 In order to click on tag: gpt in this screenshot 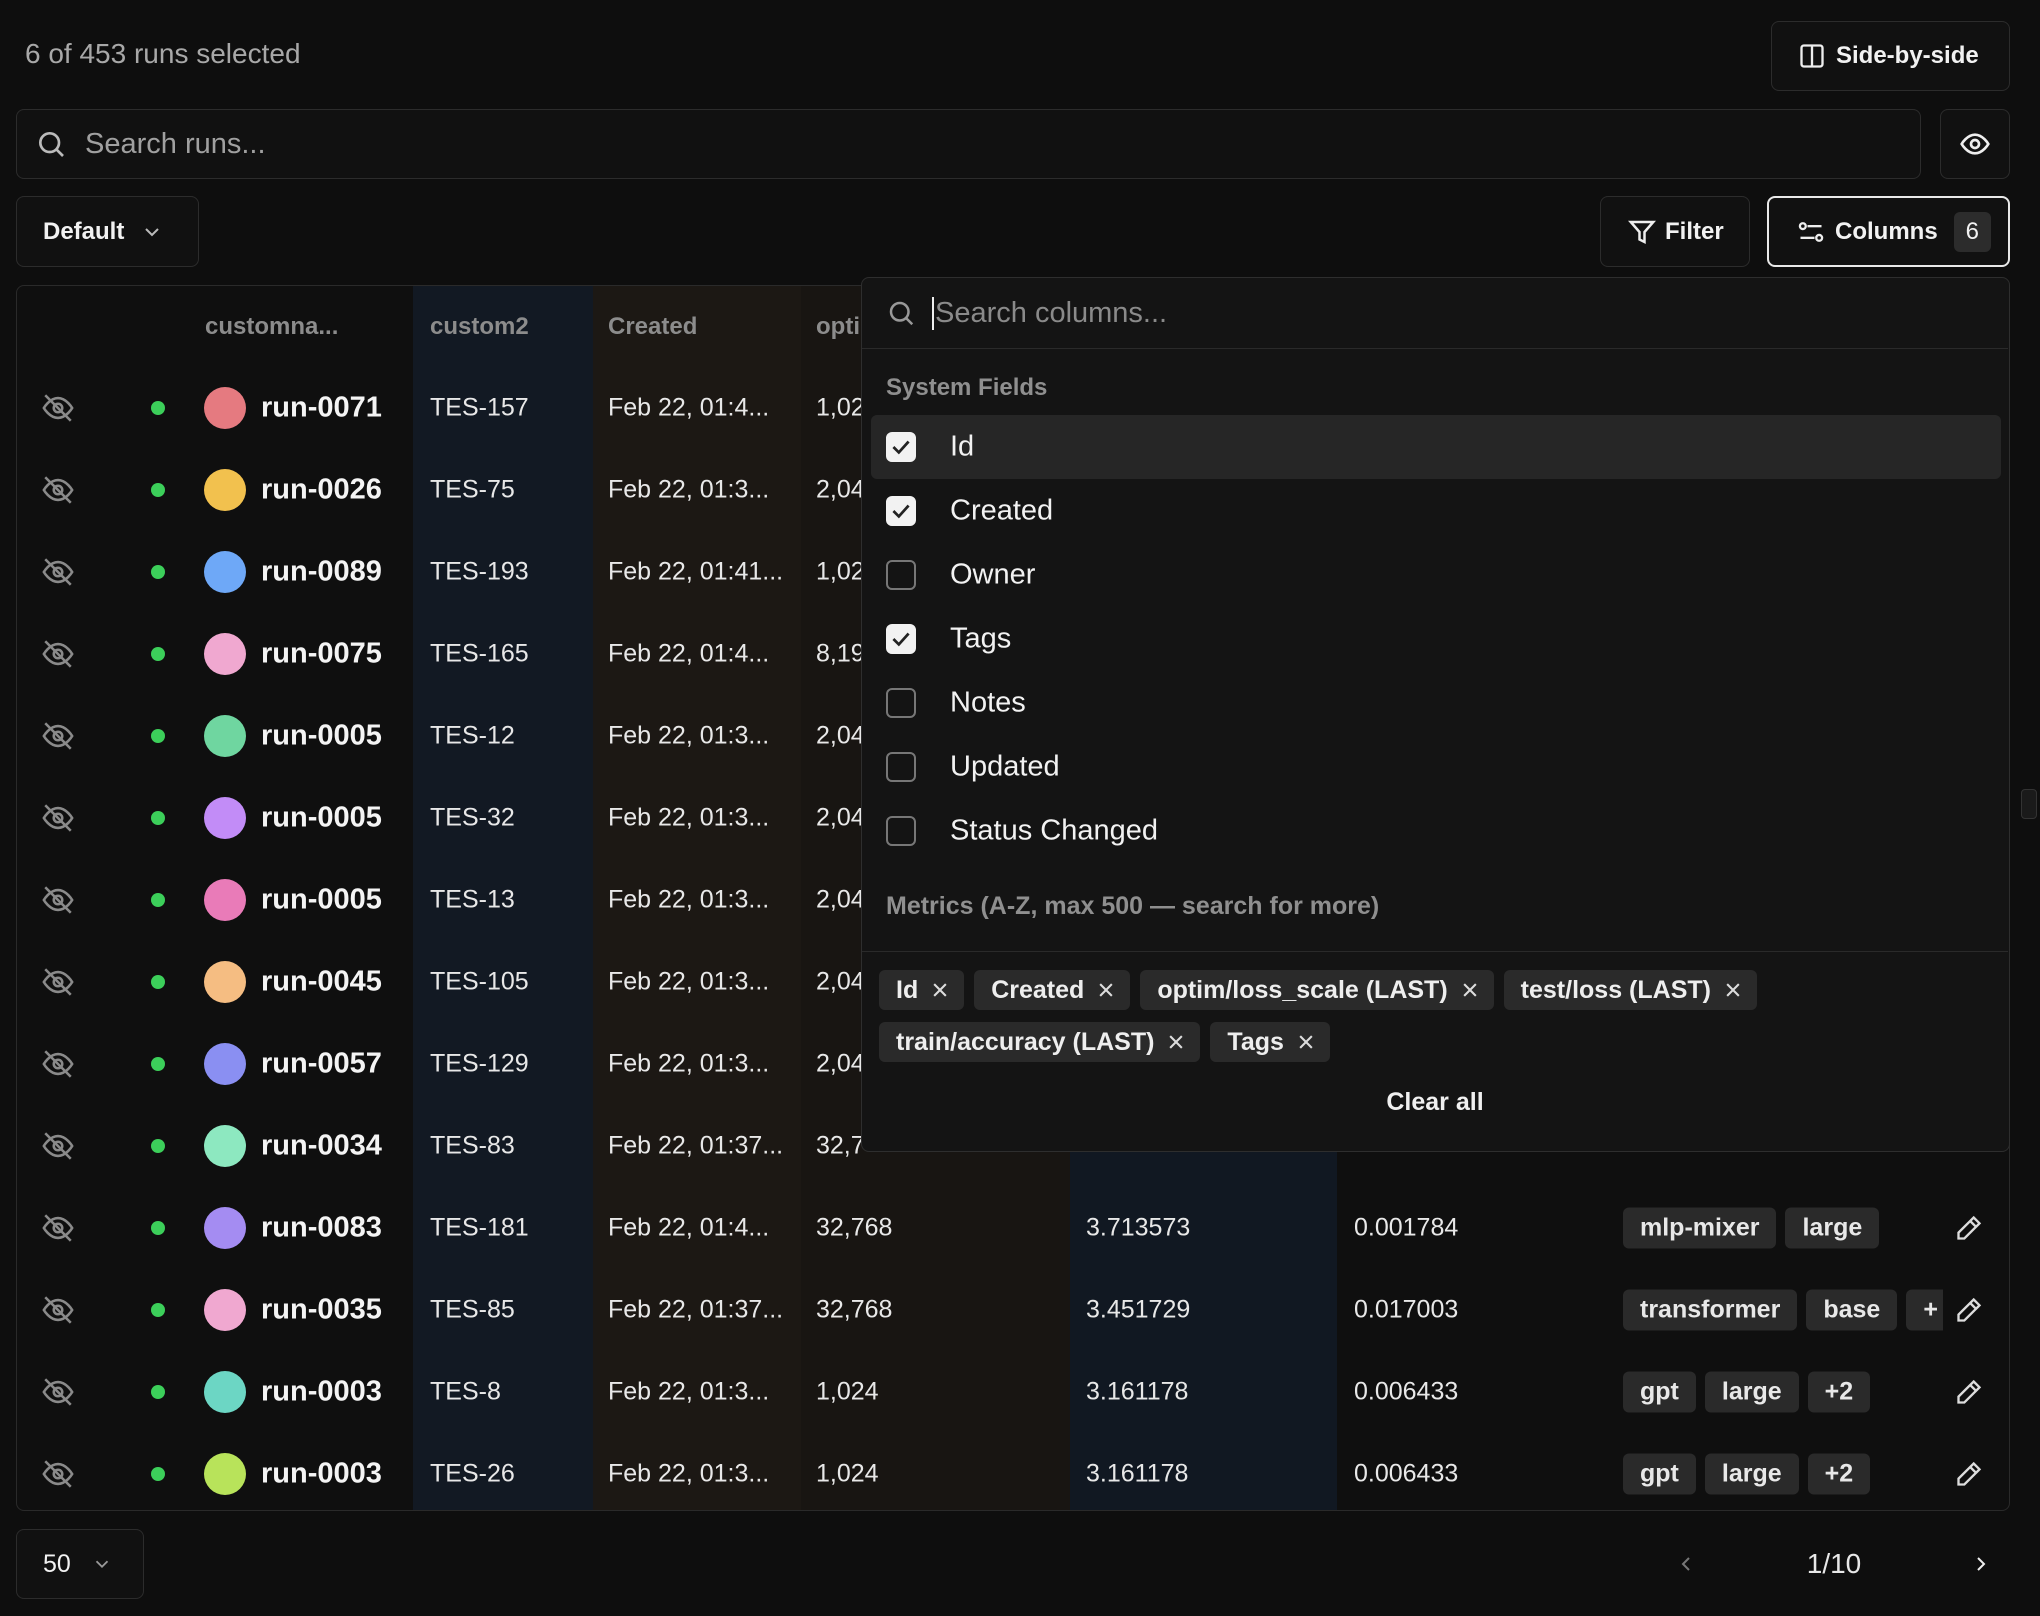, I will do `click(1659, 1392)`.